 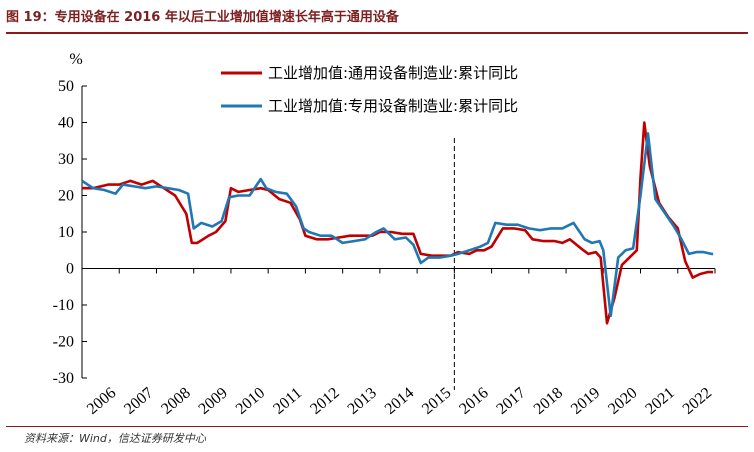 I want to click on x-tick-label: 2008, so click(x=175, y=401).